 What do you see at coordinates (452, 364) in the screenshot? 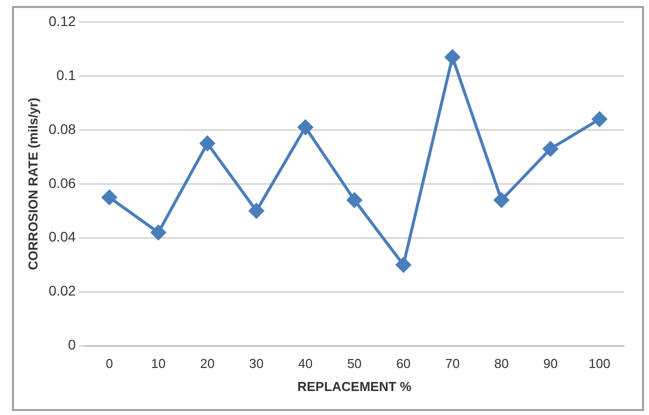
I see `x-tick-label: 70` at bounding box center [452, 364].